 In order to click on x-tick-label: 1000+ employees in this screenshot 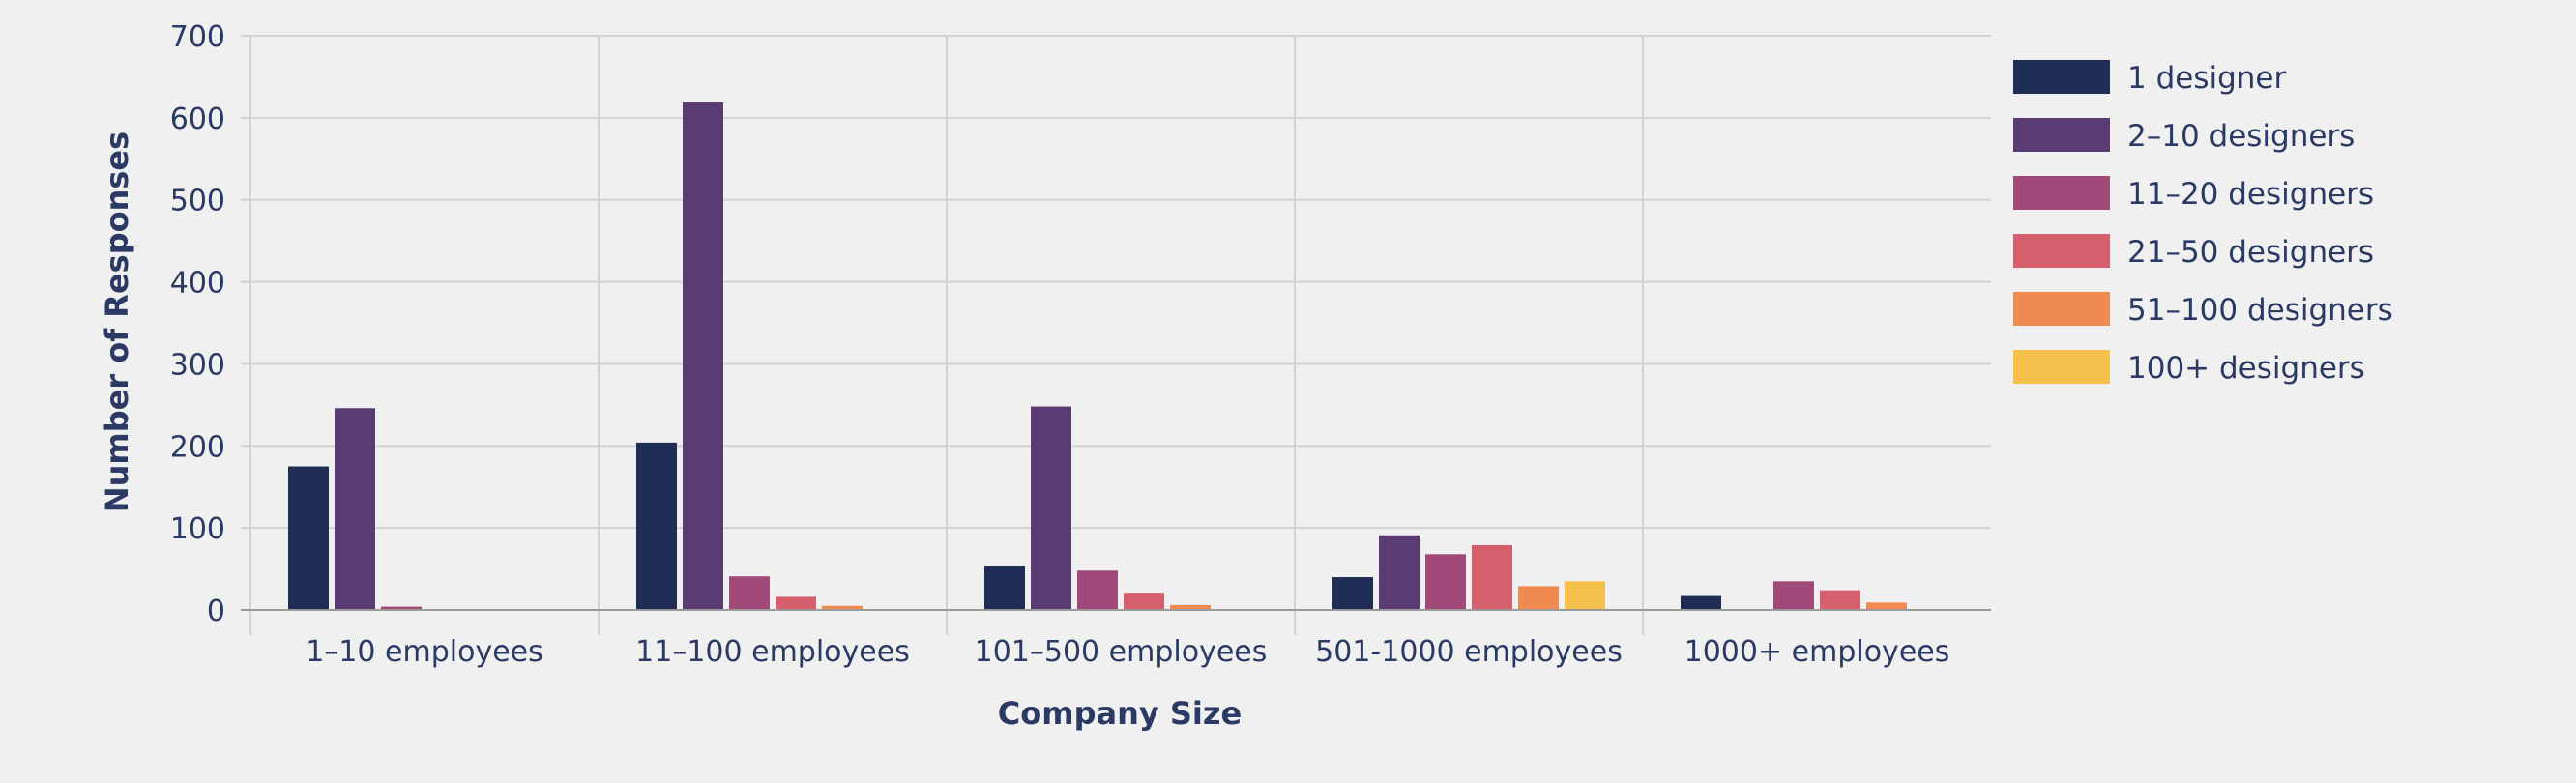, I will do `click(1817, 652)`.